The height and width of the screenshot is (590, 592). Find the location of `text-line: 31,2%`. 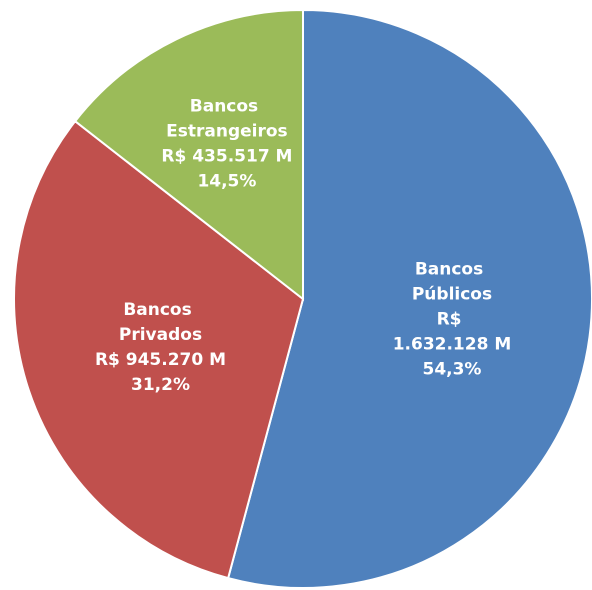

text-line: 31,2% is located at coordinates (160, 385).